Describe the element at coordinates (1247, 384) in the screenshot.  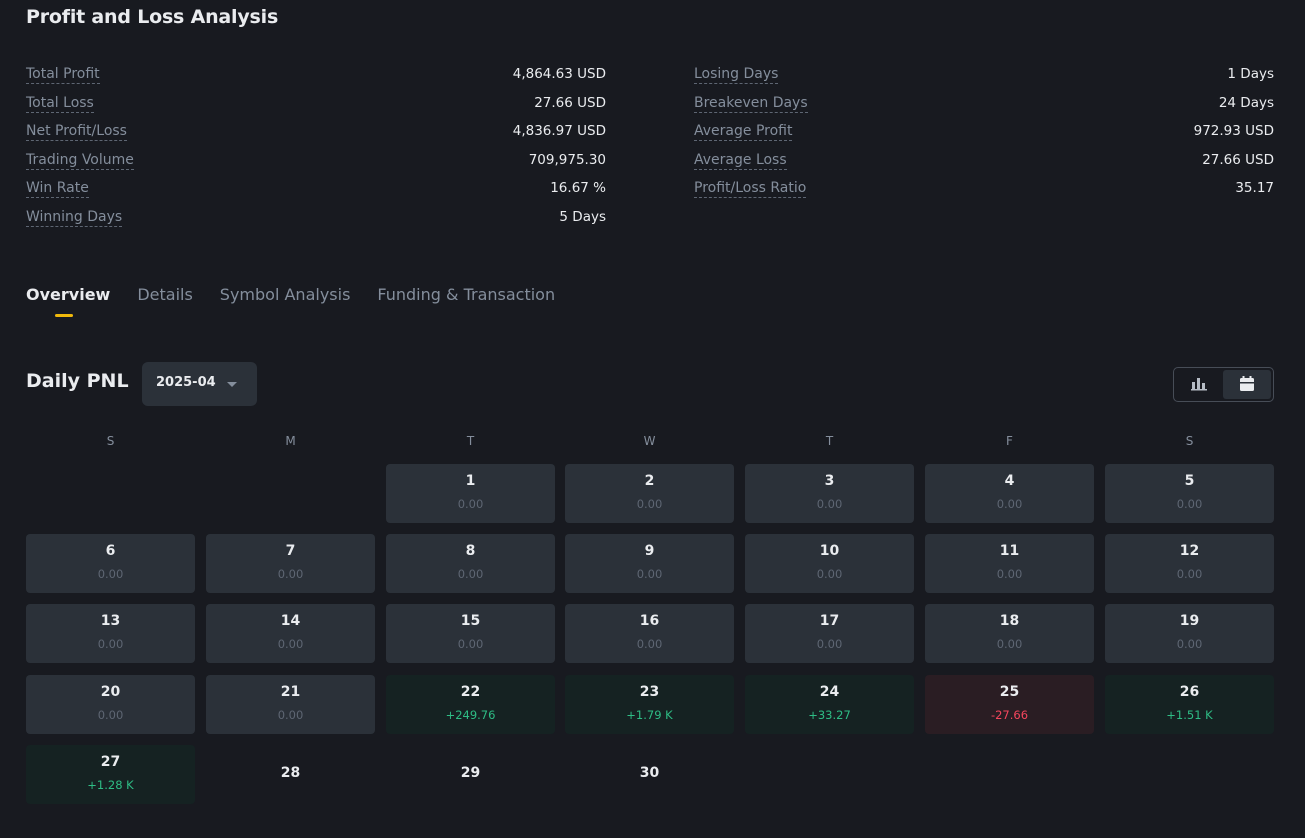
I see `calendar-view-button` at that location.